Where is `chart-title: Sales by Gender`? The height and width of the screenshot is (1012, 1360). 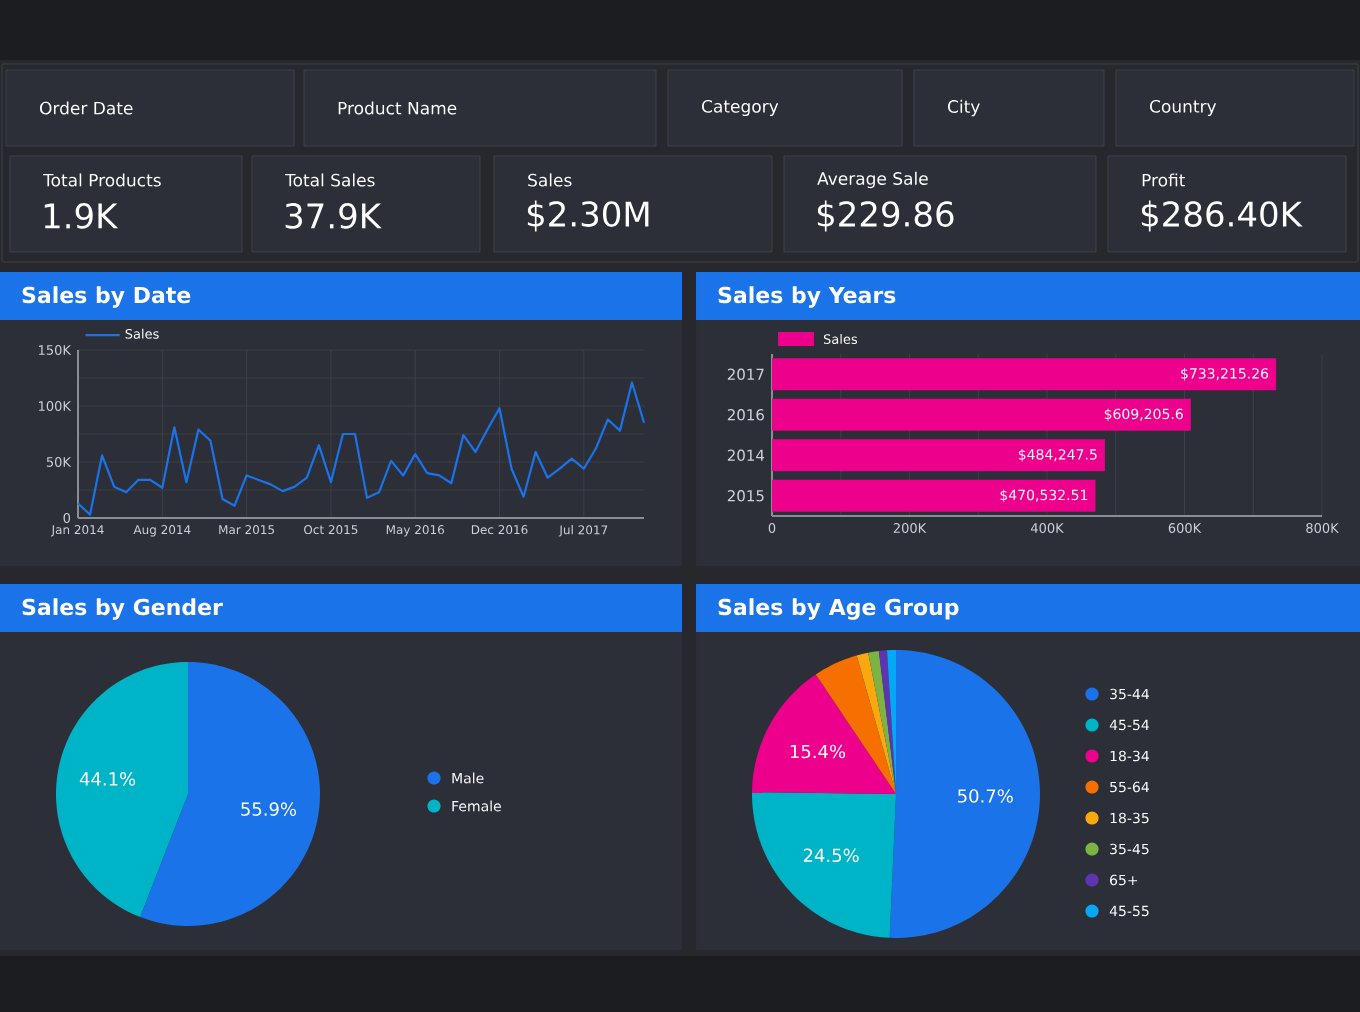
chart-title: Sales by Gender is located at coordinates (122, 609).